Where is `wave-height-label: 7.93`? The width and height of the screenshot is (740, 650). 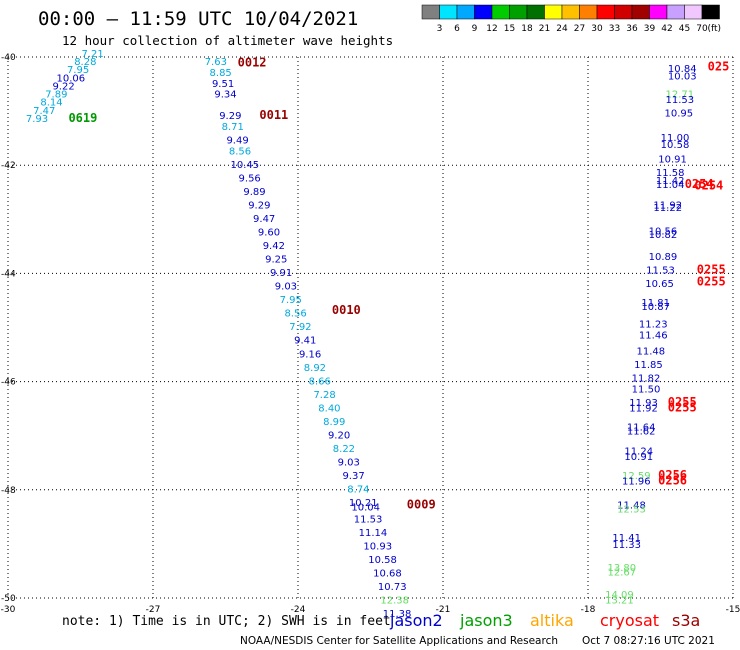 wave-height-label: 7.93 is located at coordinates (37, 119).